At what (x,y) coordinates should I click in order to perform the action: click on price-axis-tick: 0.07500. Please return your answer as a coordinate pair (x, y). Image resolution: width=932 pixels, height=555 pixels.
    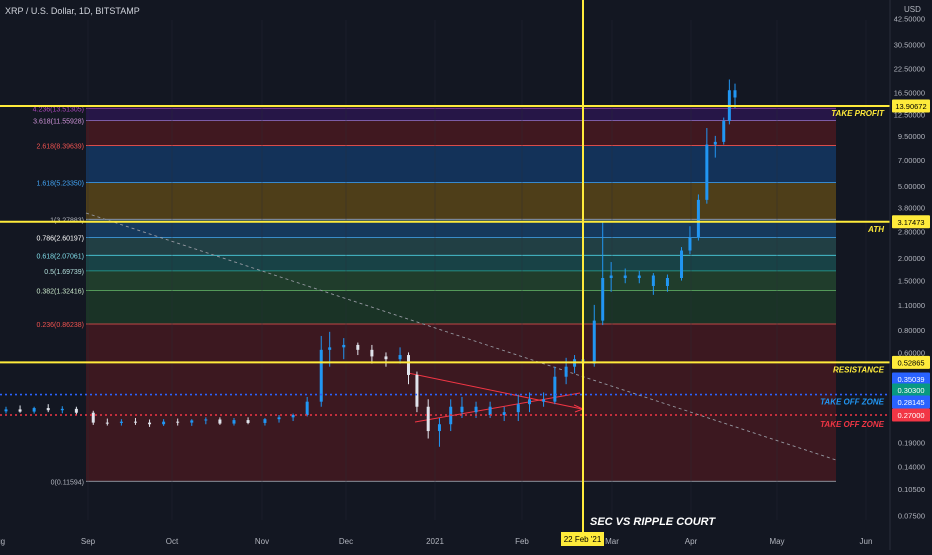
    Looking at the image, I should click on (911, 515).